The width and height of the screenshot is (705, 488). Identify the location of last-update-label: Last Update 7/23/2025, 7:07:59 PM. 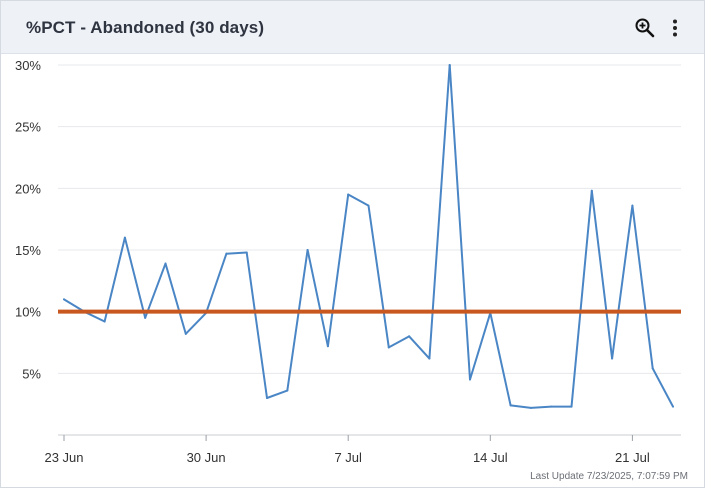
(609, 476).